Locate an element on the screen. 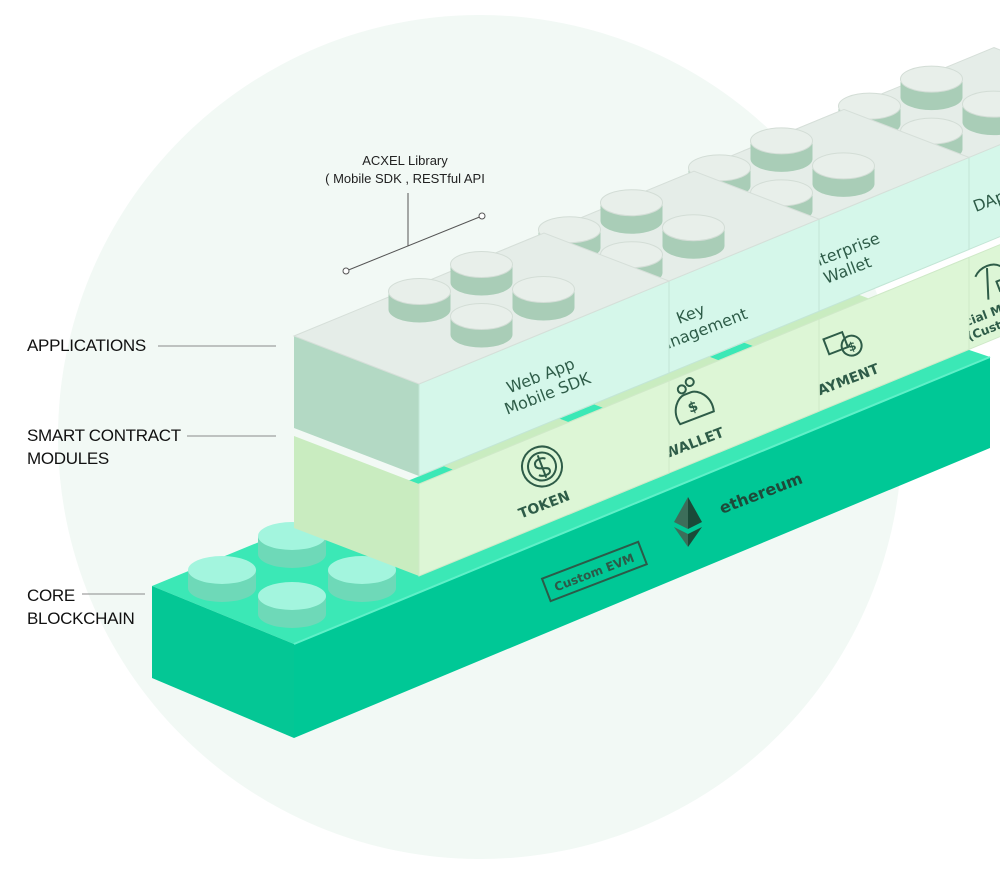 Image resolution: width=1000 pixels, height=874 pixels. applications-layer-label: APPLICATIONS is located at coordinates (86, 345).